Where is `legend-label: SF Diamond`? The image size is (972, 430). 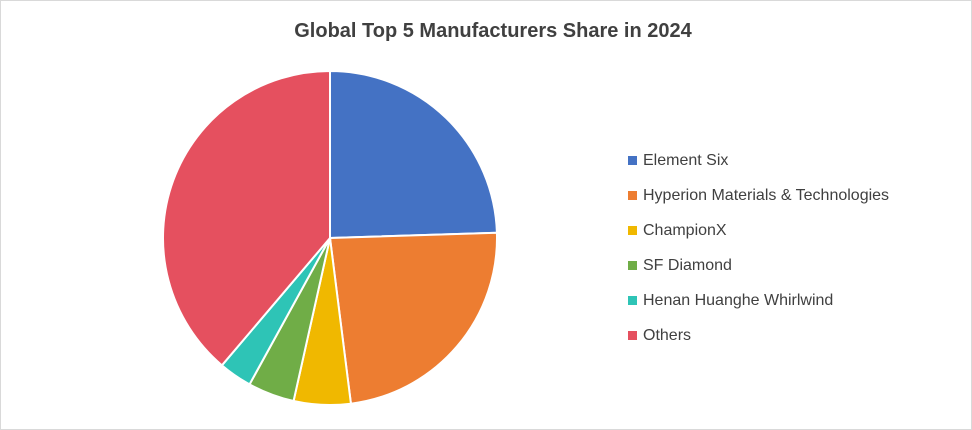 legend-label: SF Diamond is located at coordinates (687, 265).